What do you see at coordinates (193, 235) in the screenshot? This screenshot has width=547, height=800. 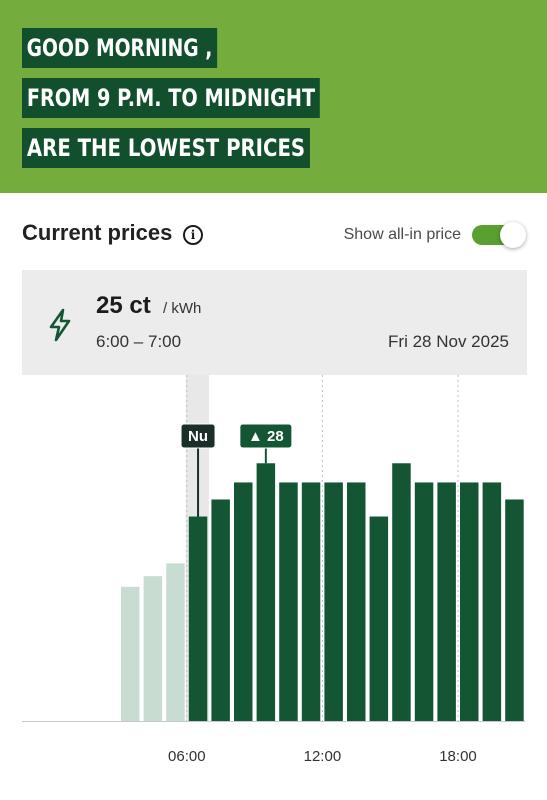 I see `info-icon: i` at bounding box center [193, 235].